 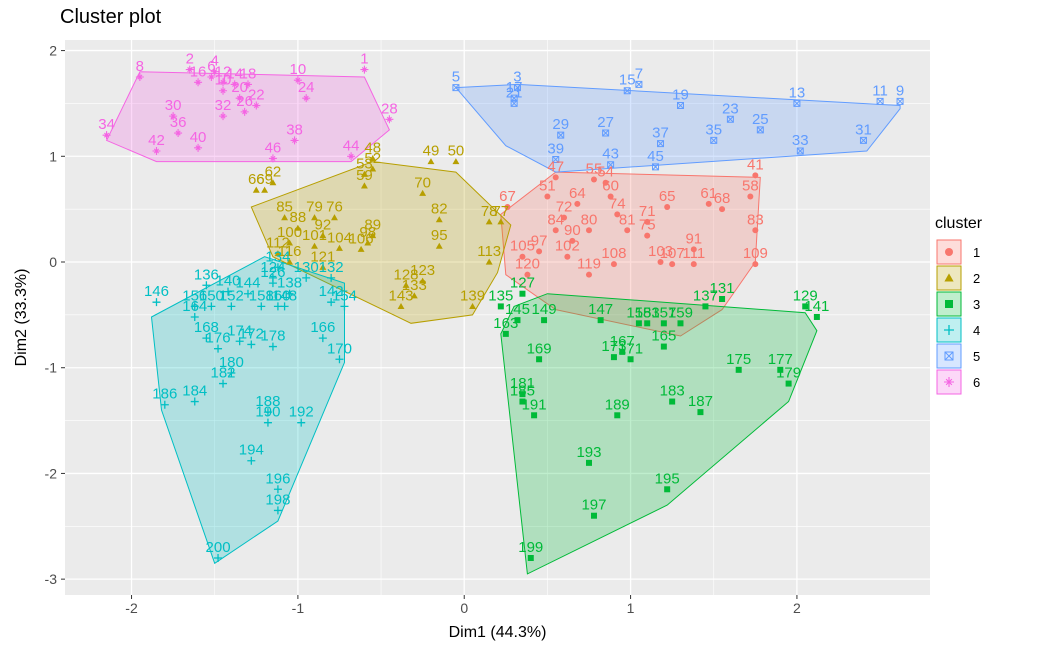 I want to click on legend-label-5: 5, so click(x=976, y=356).